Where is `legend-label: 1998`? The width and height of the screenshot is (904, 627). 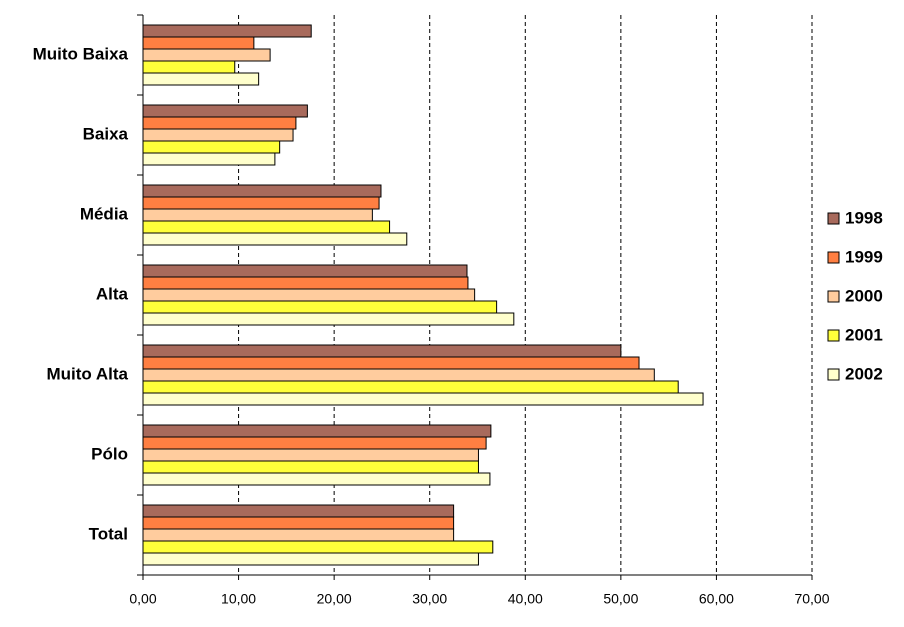
legend-label: 1998 is located at coordinates (864, 217).